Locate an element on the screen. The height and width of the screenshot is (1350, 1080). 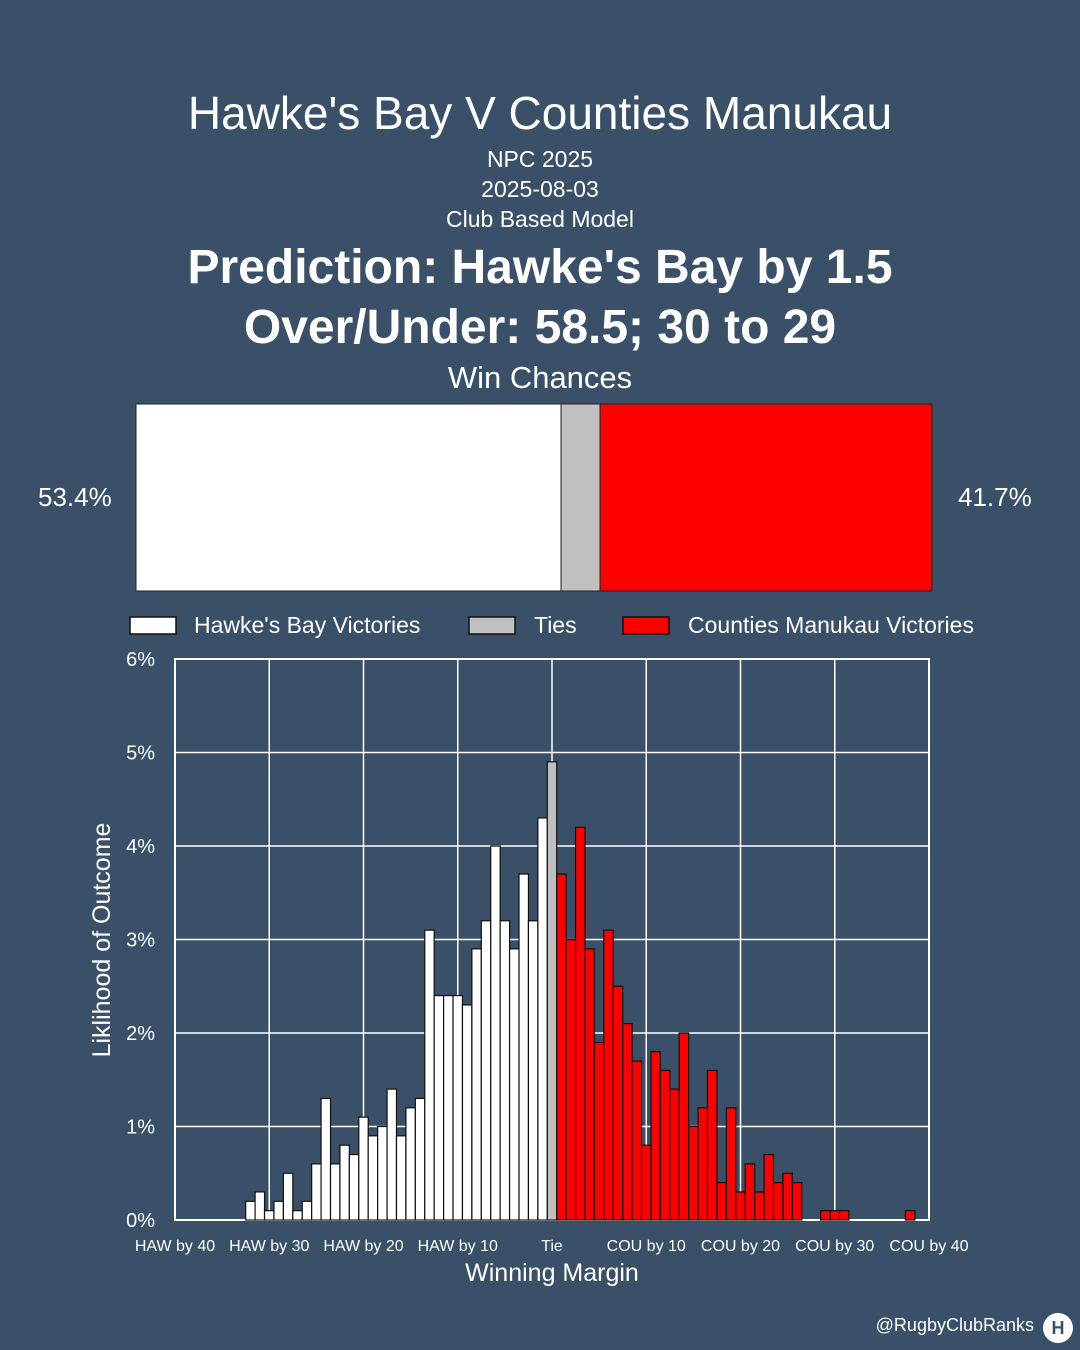
bar-home--23 is located at coordinates (335, 1192).